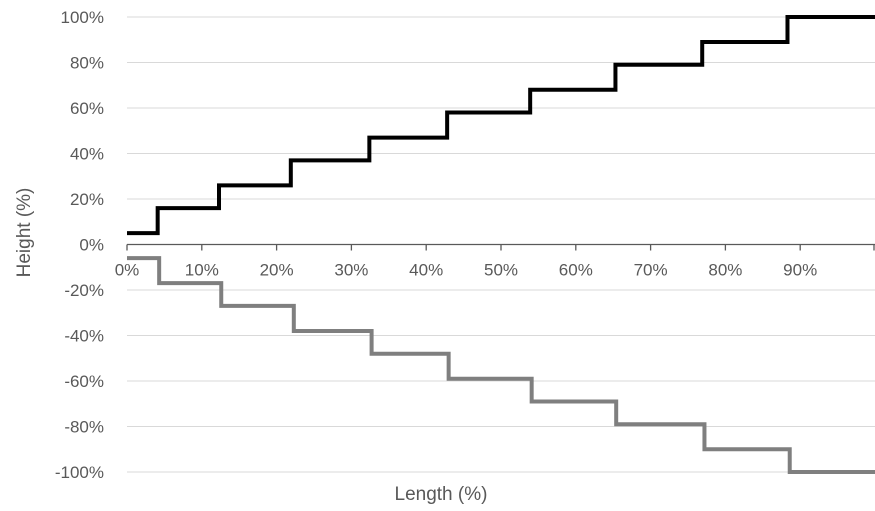 The image size is (875, 511). What do you see at coordinates (84, 336) in the screenshot?
I see `y-tick-label: -40%` at bounding box center [84, 336].